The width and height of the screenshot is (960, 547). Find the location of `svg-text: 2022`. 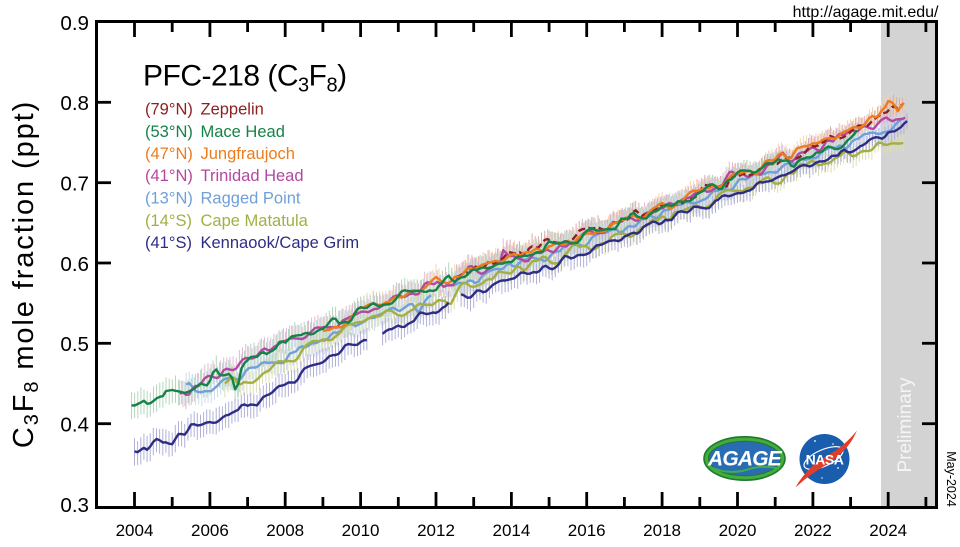

svg-text: 2022 is located at coordinates (813, 530).